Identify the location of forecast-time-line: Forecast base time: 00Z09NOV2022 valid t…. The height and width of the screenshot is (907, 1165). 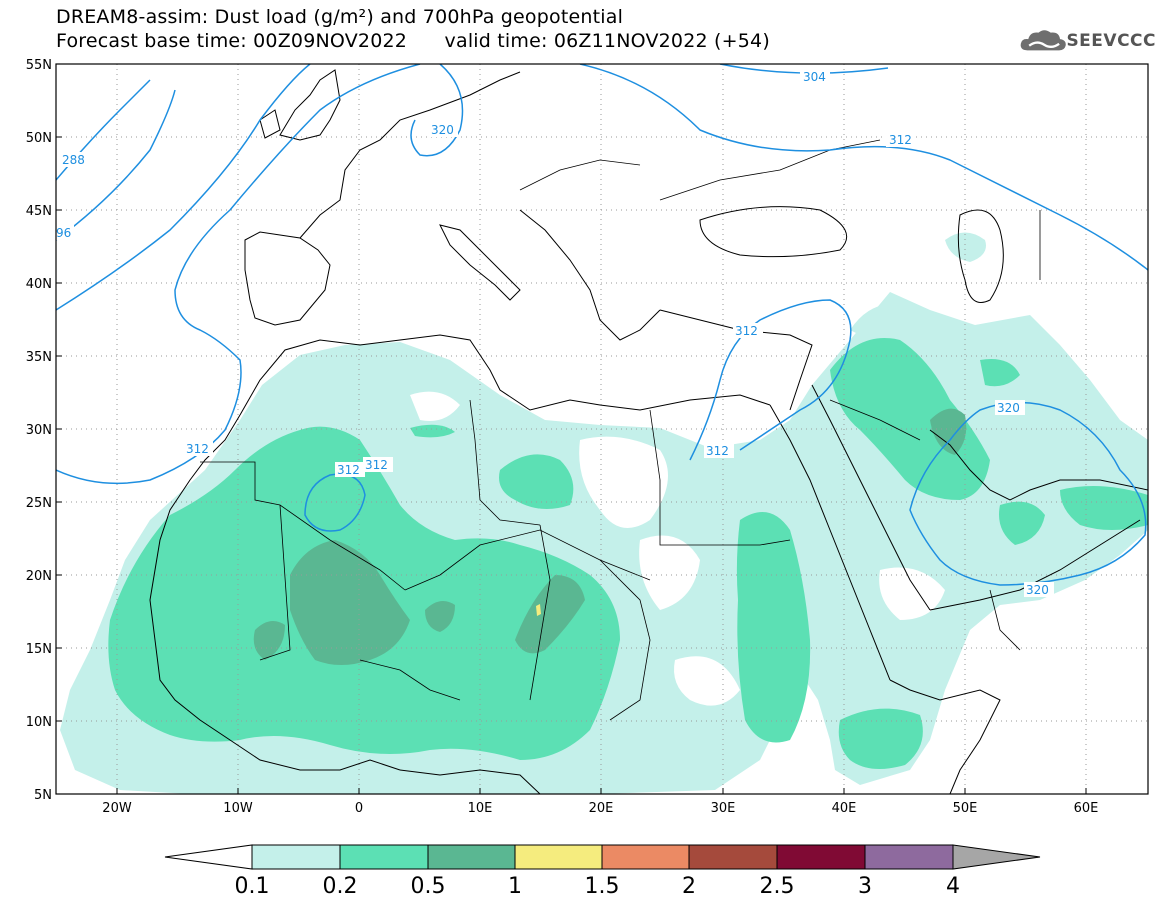
(413, 41).